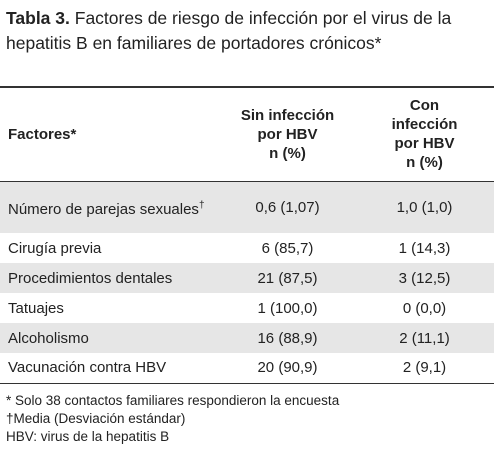 Image resolution: width=501 pixels, height=454 pixels. I want to click on cell-value: 1,0 (1,0), so click(424, 207).